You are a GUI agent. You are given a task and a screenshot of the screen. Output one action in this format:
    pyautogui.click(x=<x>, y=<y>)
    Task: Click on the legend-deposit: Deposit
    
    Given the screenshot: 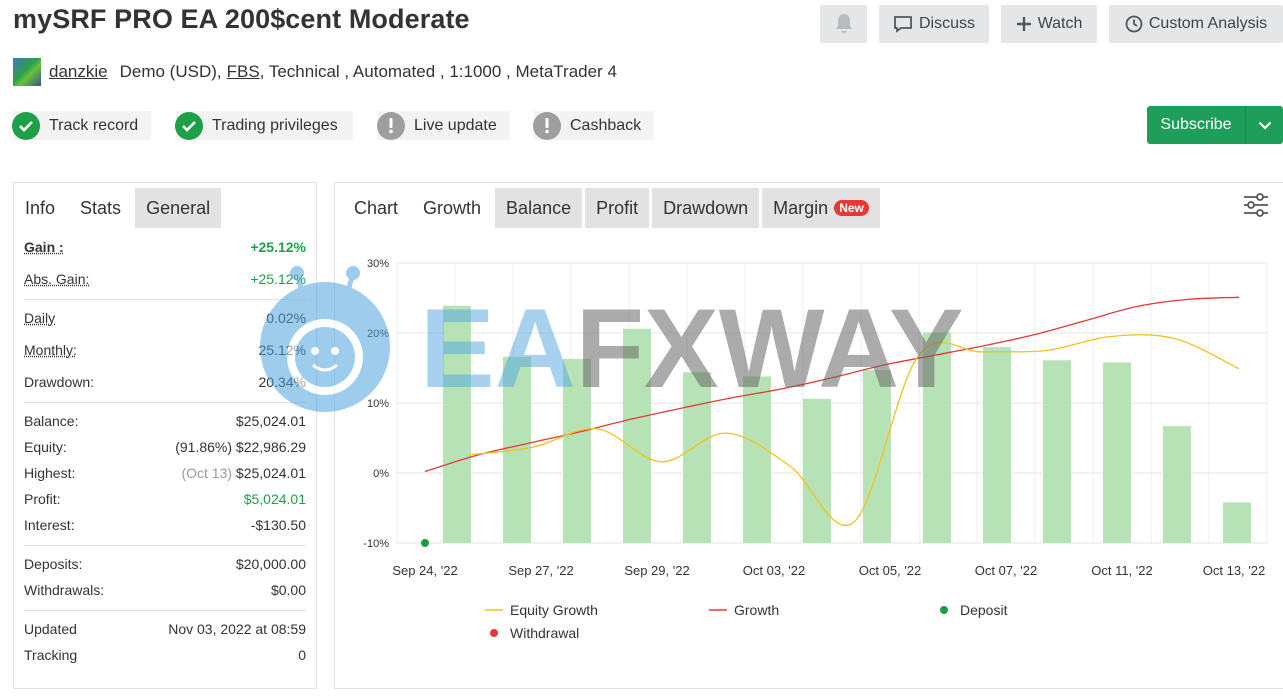 What is the action you would take?
    pyautogui.click(x=984, y=610)
    